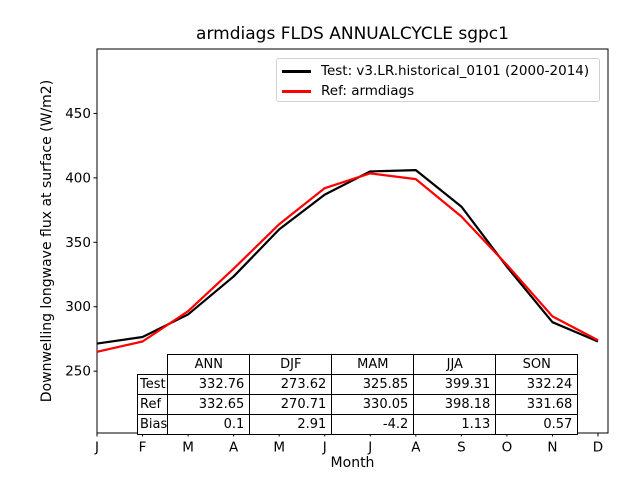  I want to click on test-line-swatch, so click(296, 71).